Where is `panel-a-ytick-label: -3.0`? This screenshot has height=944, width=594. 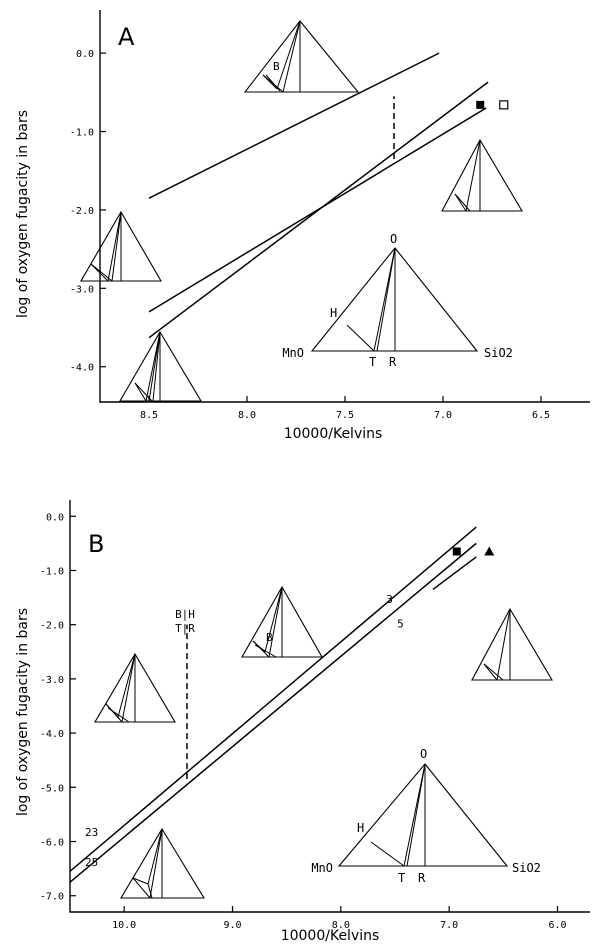 panel-a-ytick-label: -3.0 is located at coordinates (82, 289).